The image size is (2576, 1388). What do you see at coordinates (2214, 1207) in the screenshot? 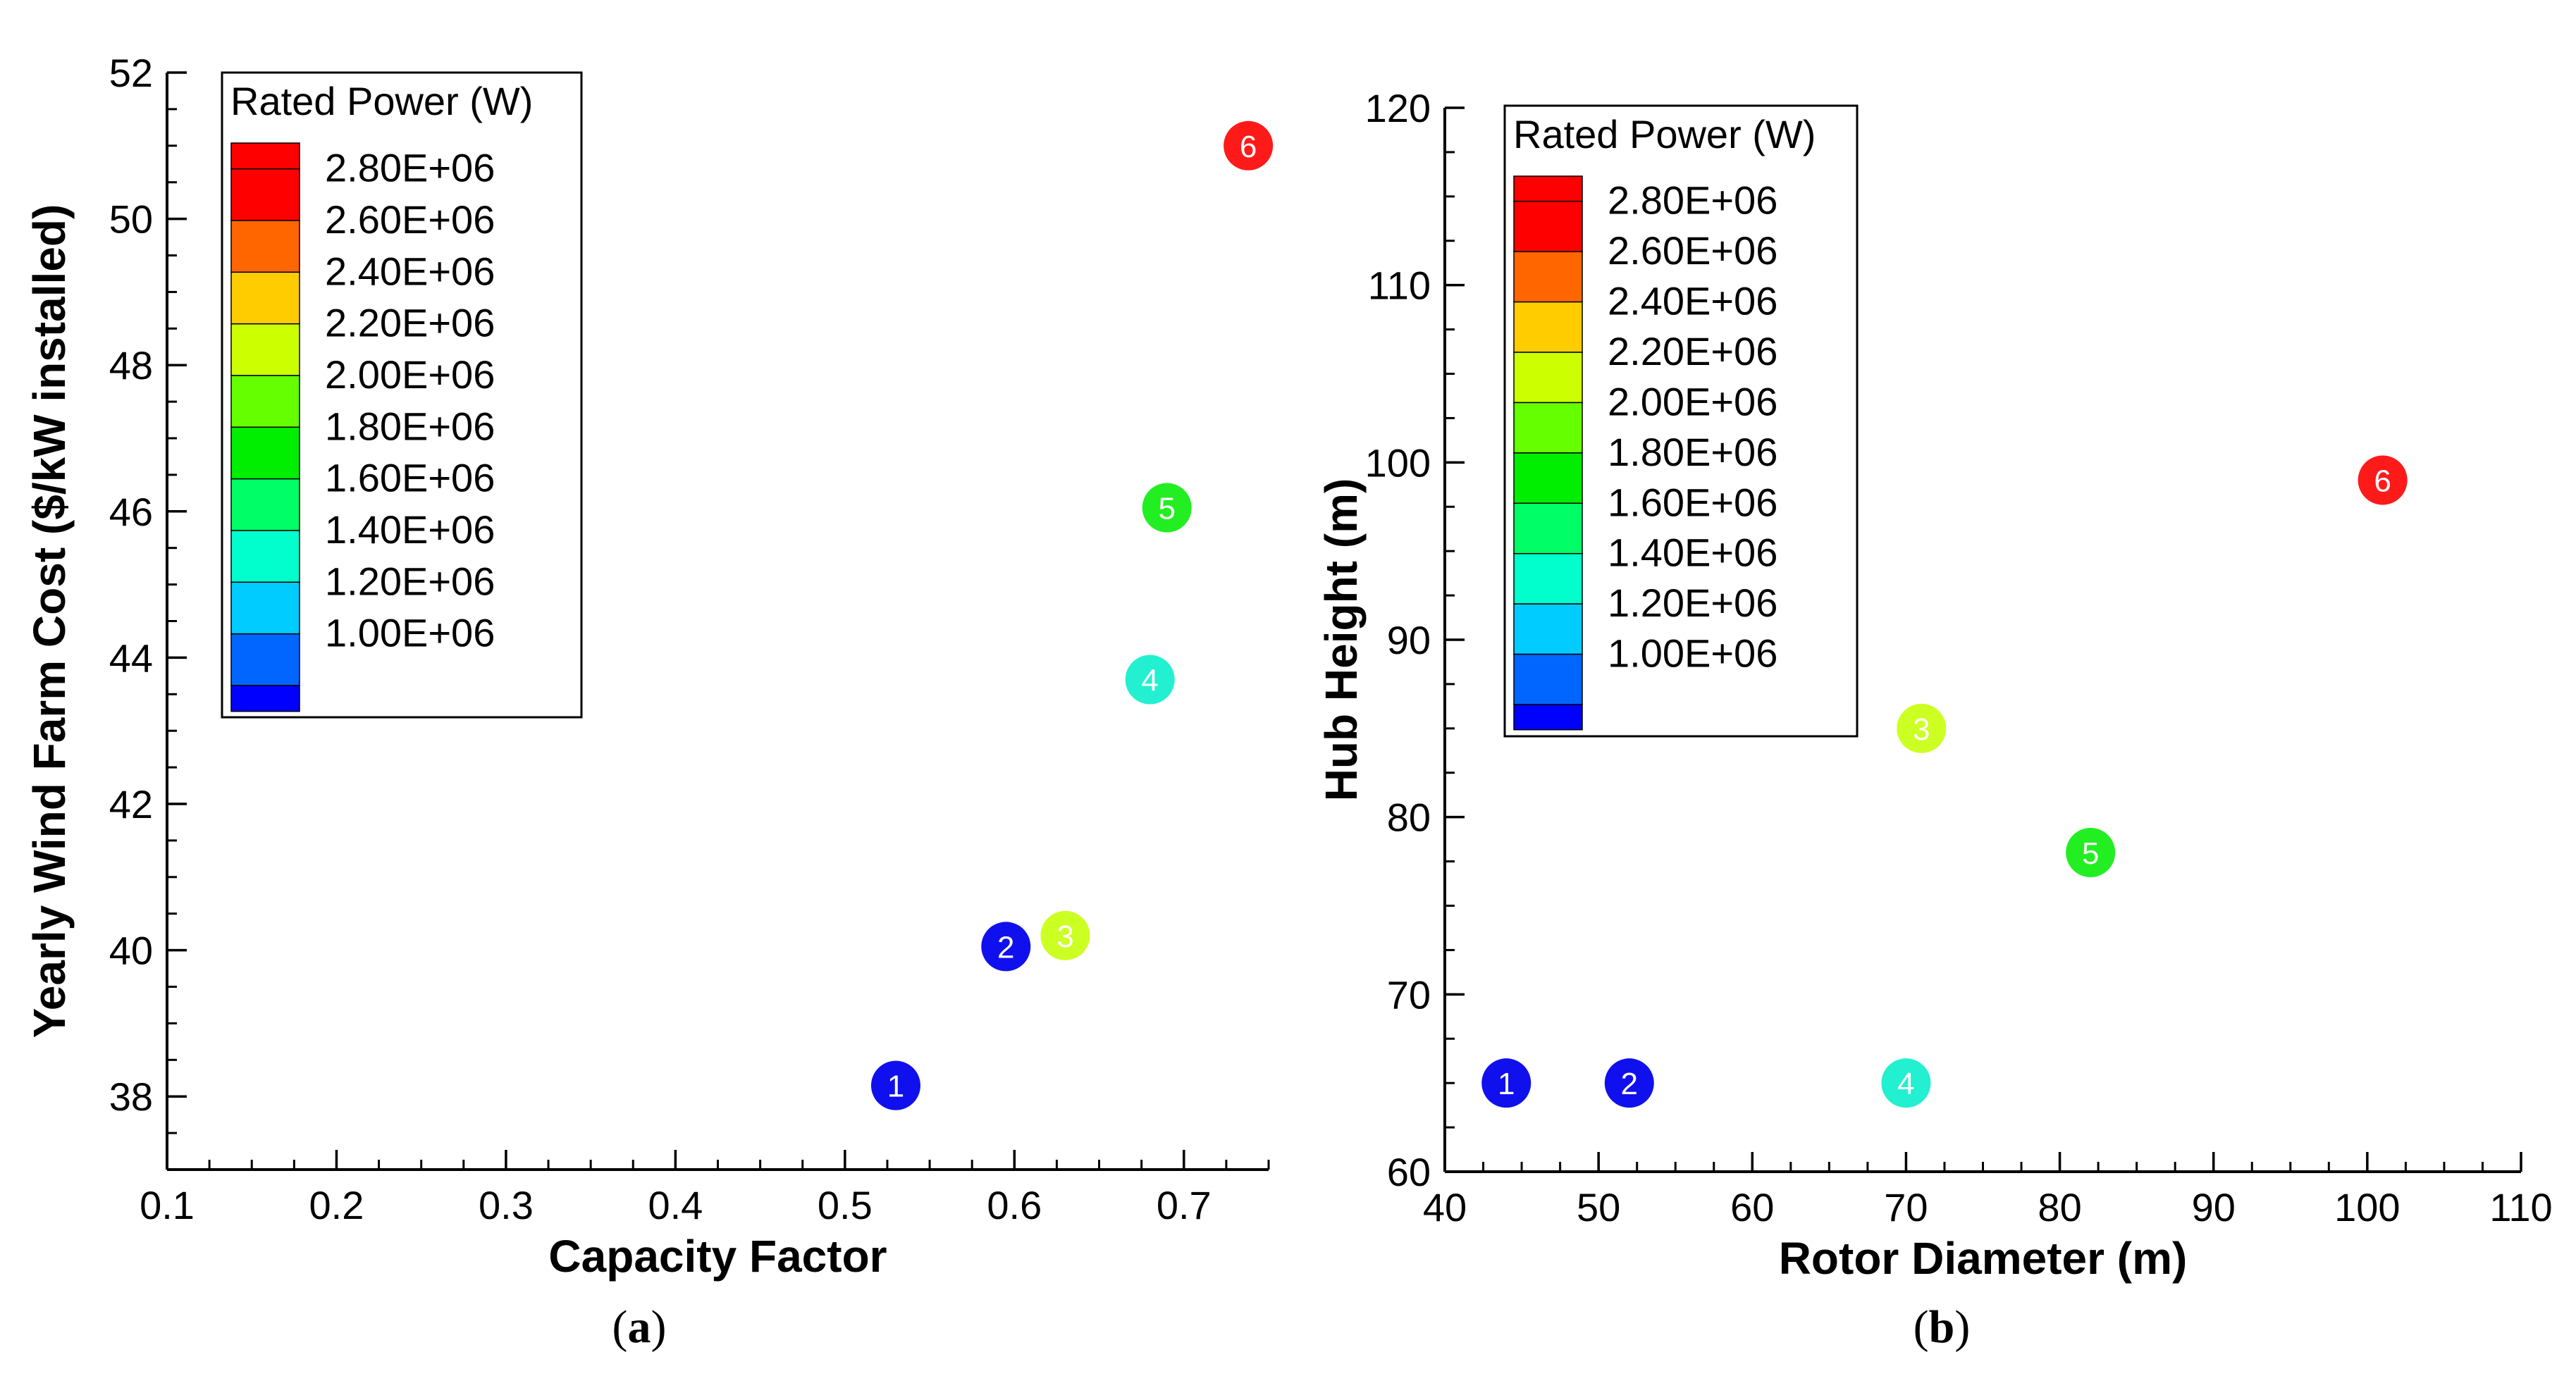
I see `x-tick-label: 90` at bounding box center [2214, 1207].